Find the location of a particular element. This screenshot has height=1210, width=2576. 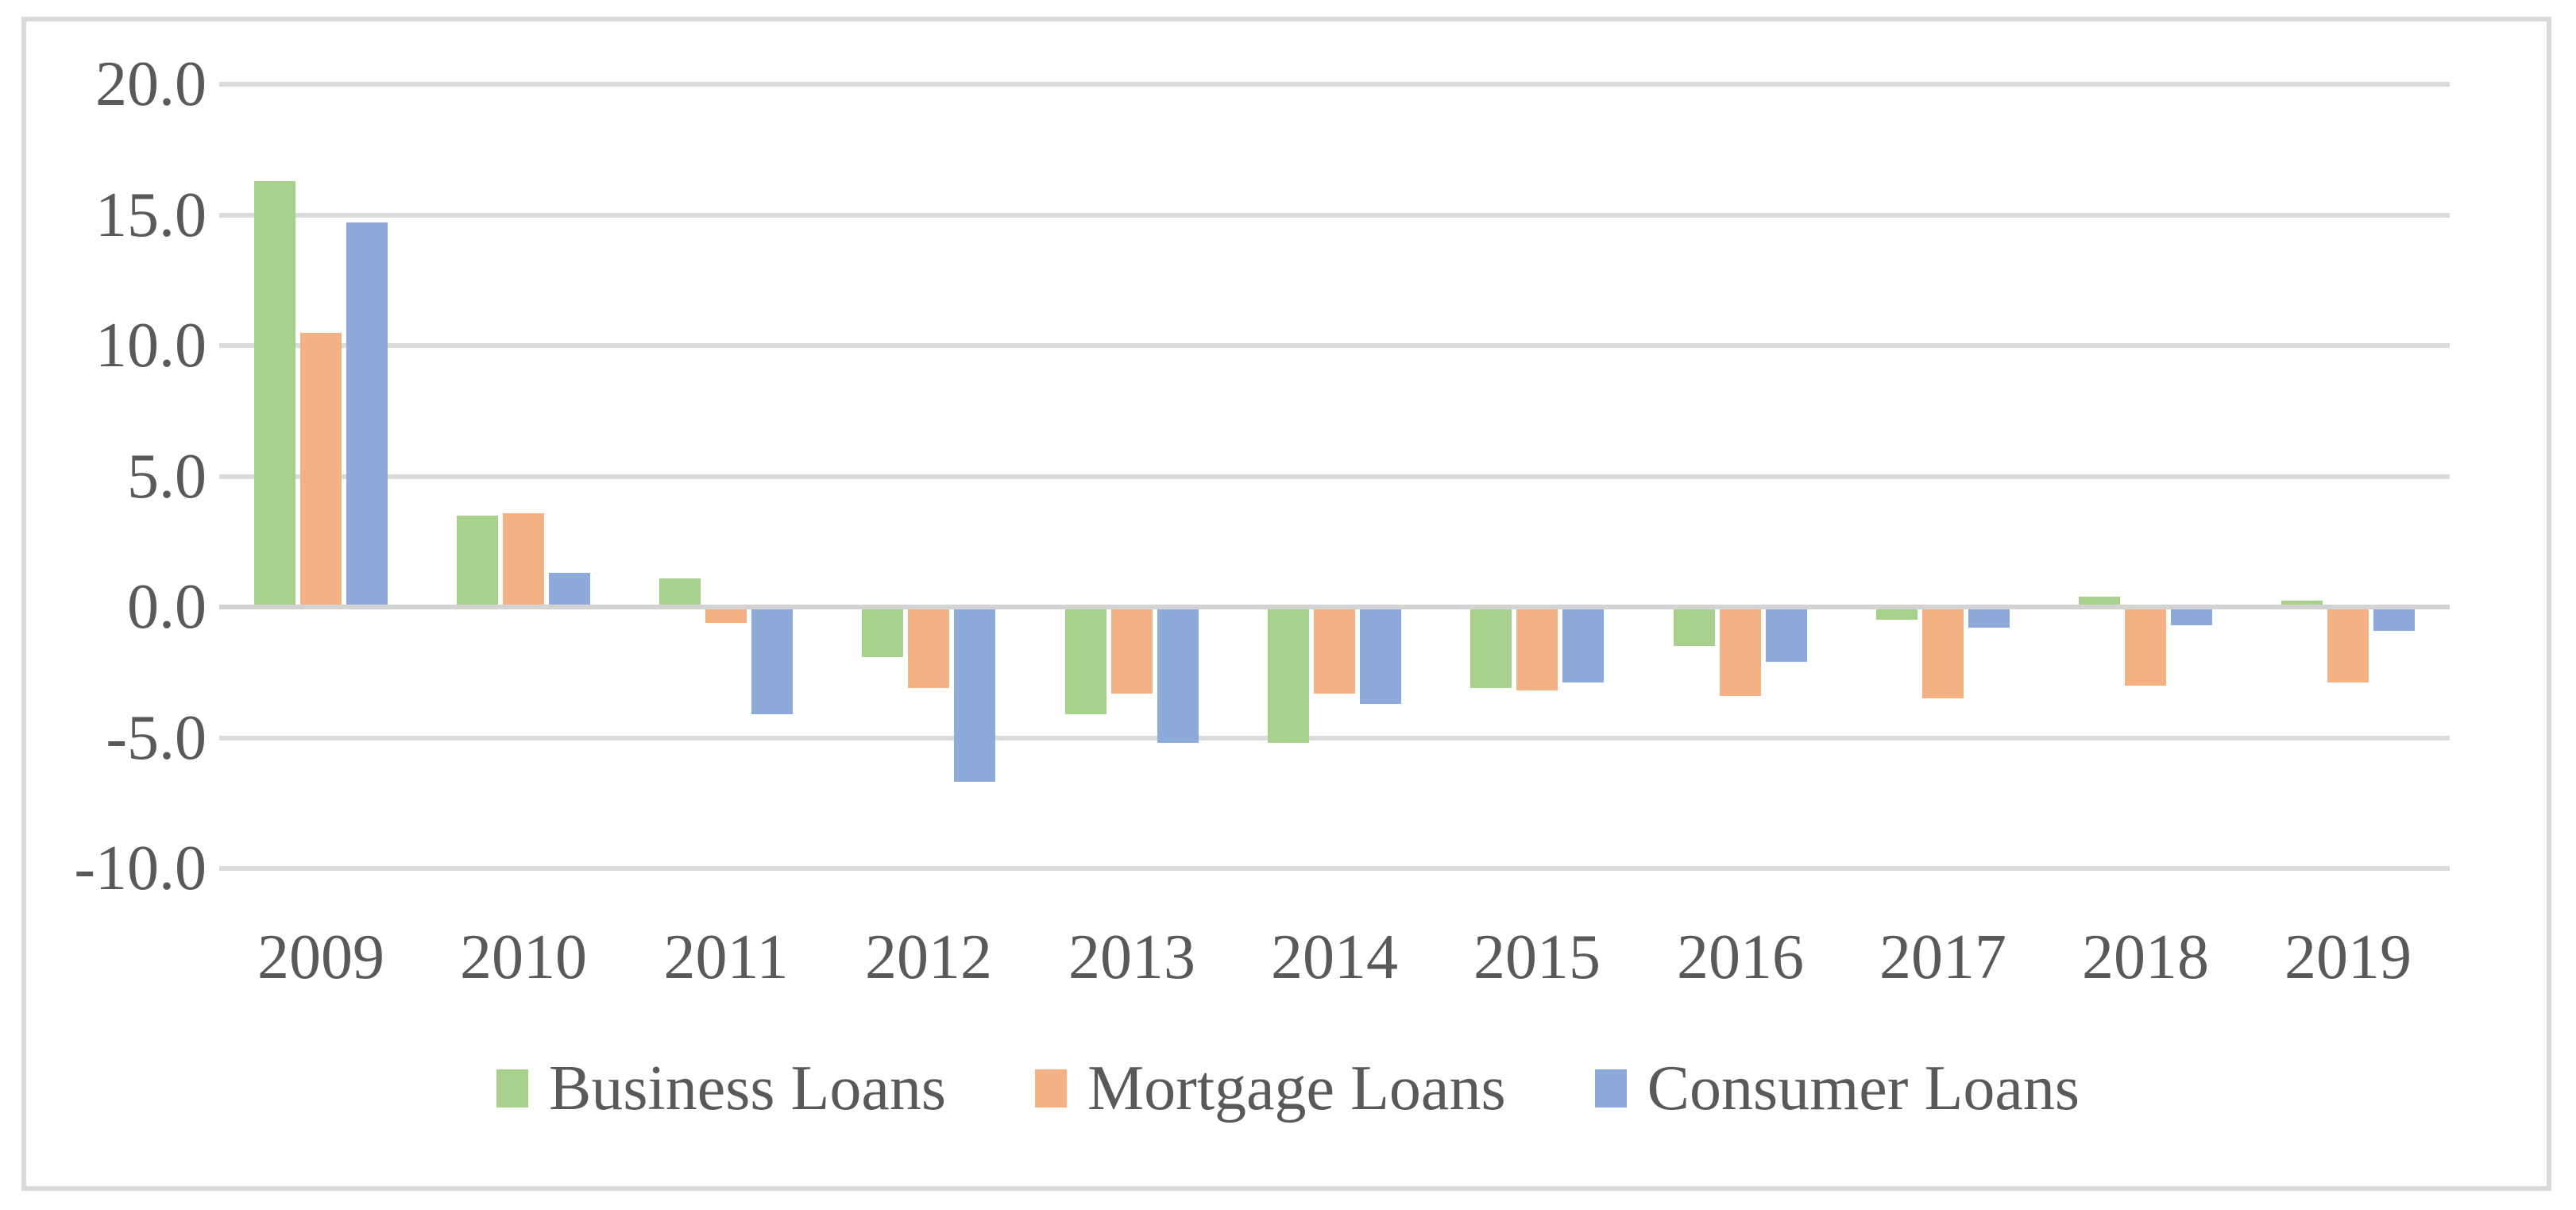

bar-consumer-loans-2013 is located at coordinates (1178, 675).